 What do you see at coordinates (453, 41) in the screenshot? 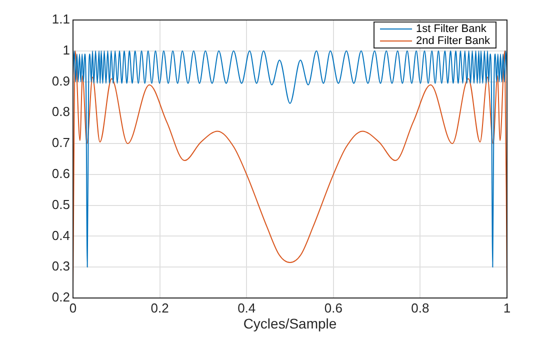
I see `legend-label: 2nd Filter Bank` at bounding box center [453, 41].